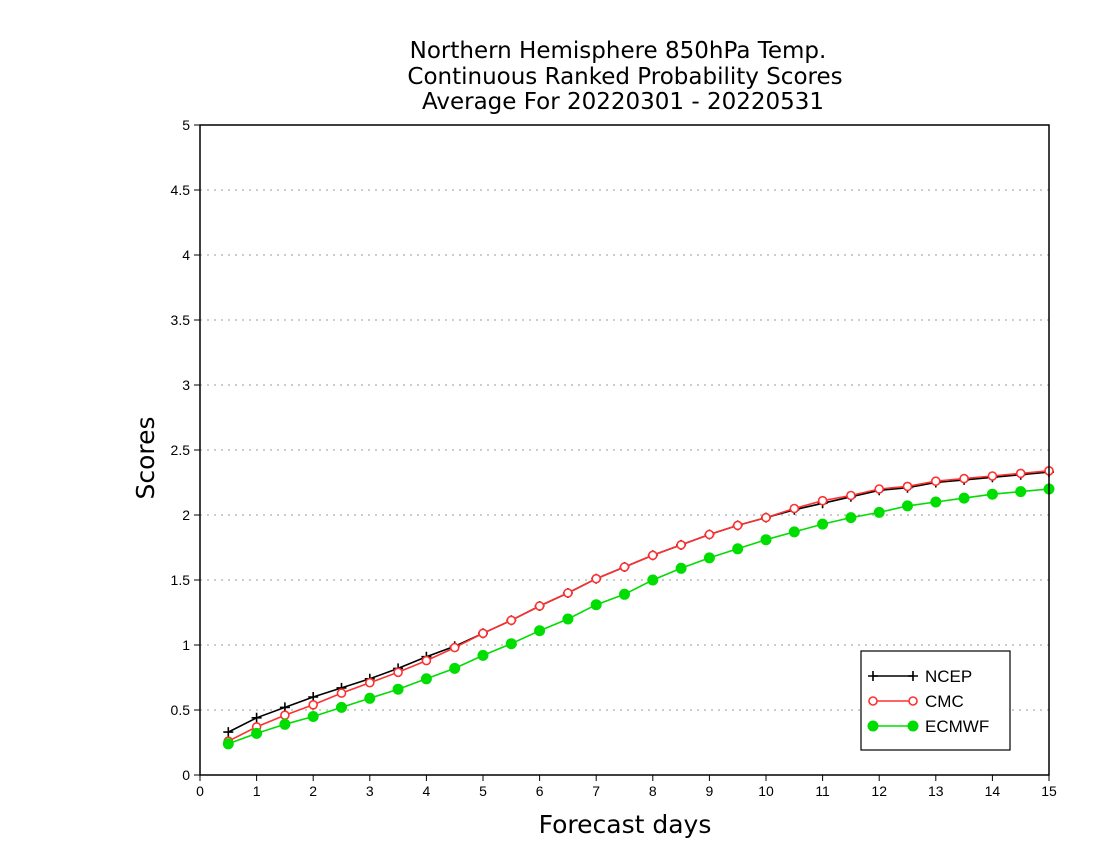 The width and height of the screenshot is (1100, 850). Describe the element at coordinates (313, 791) in the screenshot. I see `x-tick-label: 2` at that location.